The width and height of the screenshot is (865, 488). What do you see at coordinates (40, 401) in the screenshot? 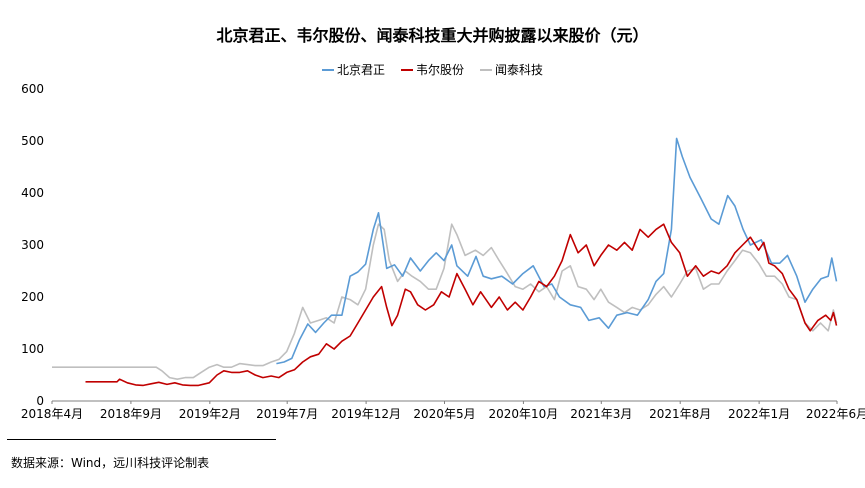
I see `y-tick-label: 0` at bounding box center [40, 401].